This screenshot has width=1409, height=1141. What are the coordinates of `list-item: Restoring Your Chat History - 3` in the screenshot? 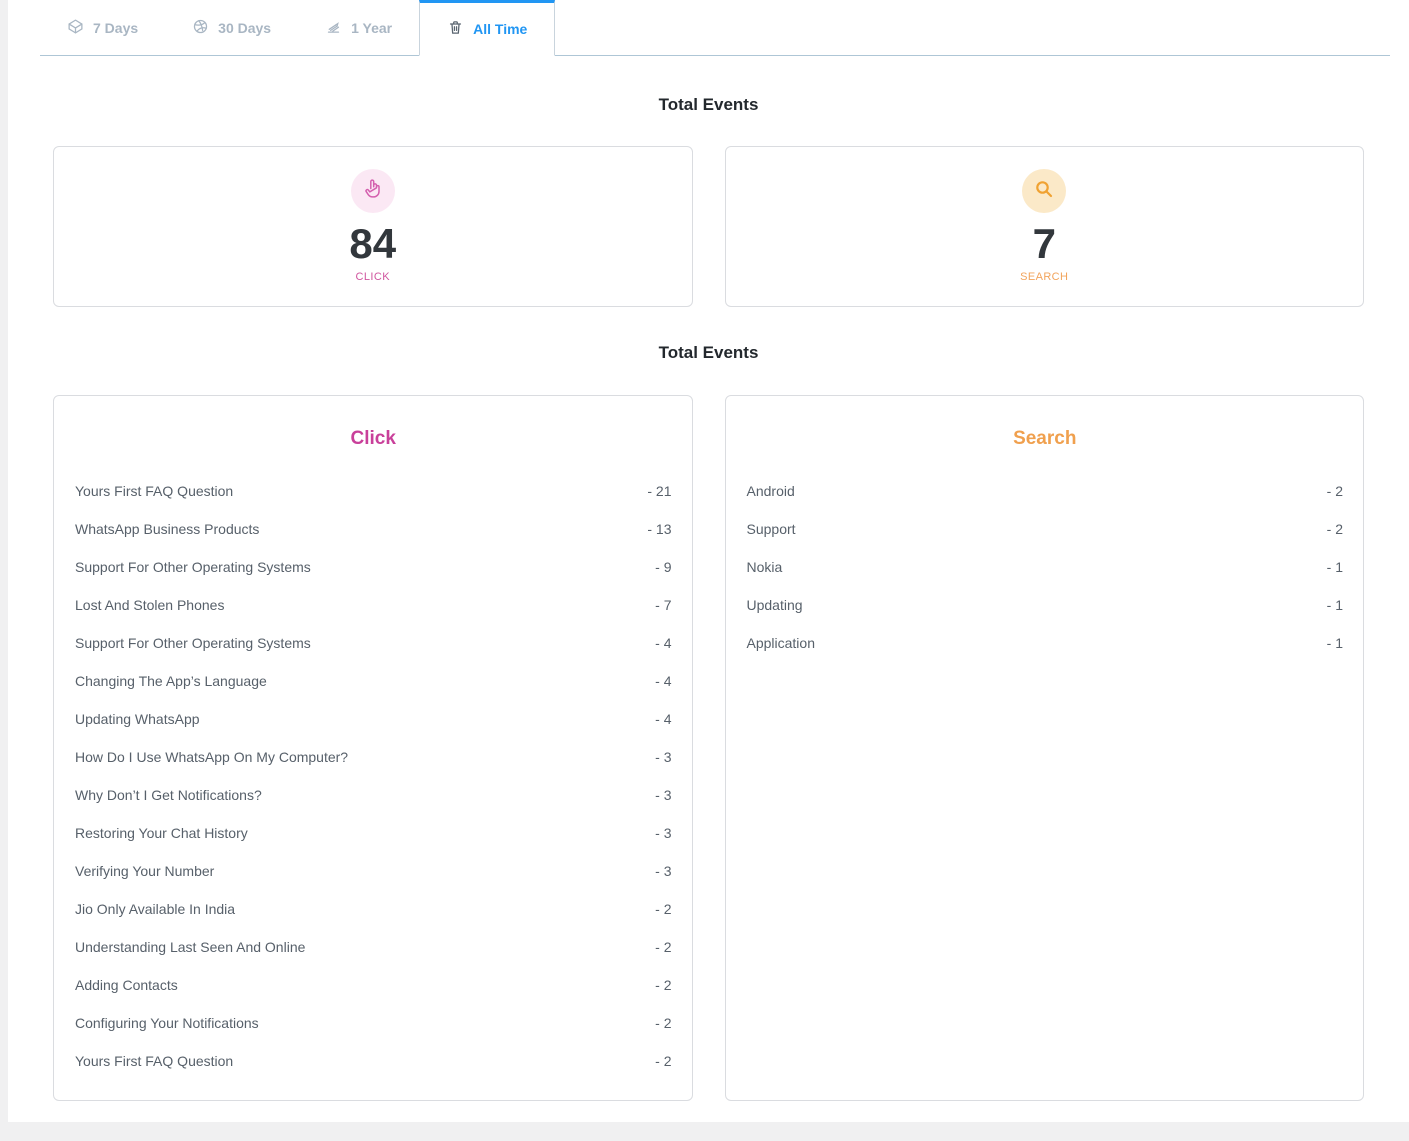 It's located at (373, 833).